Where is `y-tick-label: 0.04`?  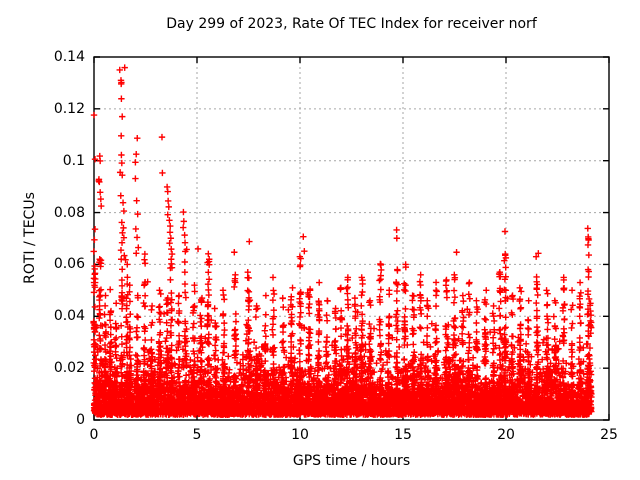
y-tick-label: 0.04 is located at coordinates (69, 316).